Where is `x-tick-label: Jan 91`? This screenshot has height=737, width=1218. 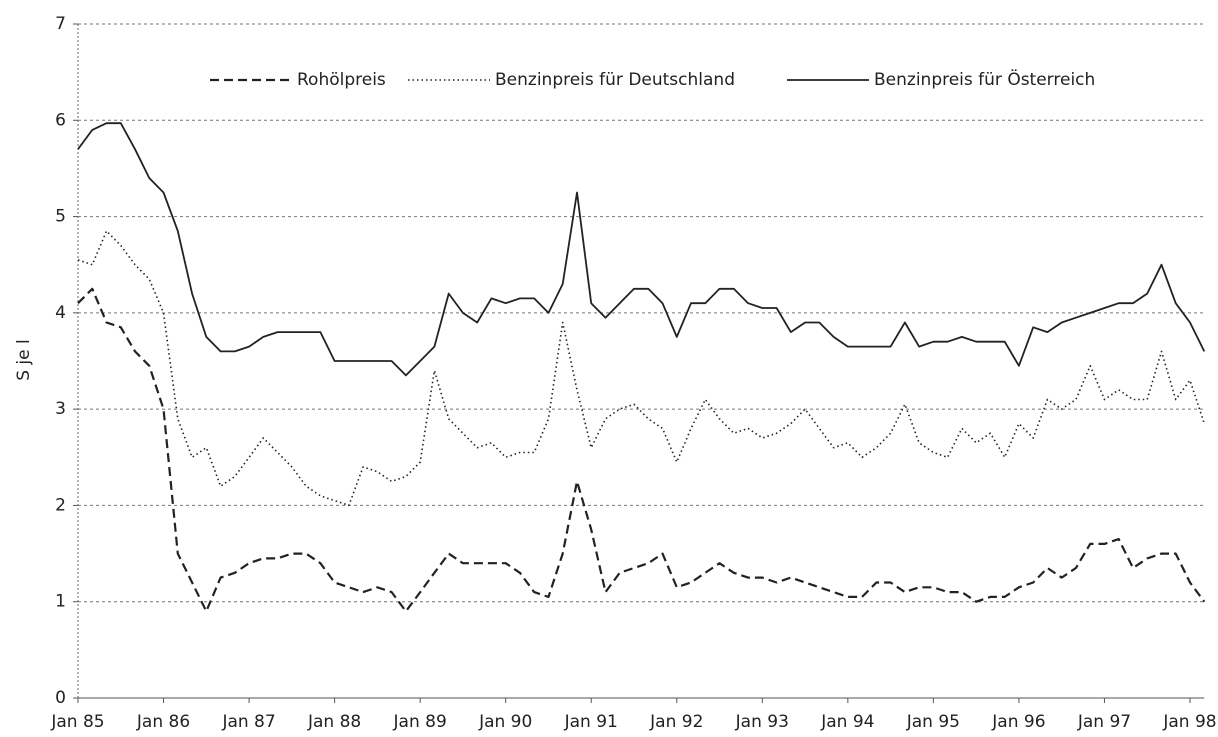 x-tick-label: Jan 91 is located at coordinates (591, 722).